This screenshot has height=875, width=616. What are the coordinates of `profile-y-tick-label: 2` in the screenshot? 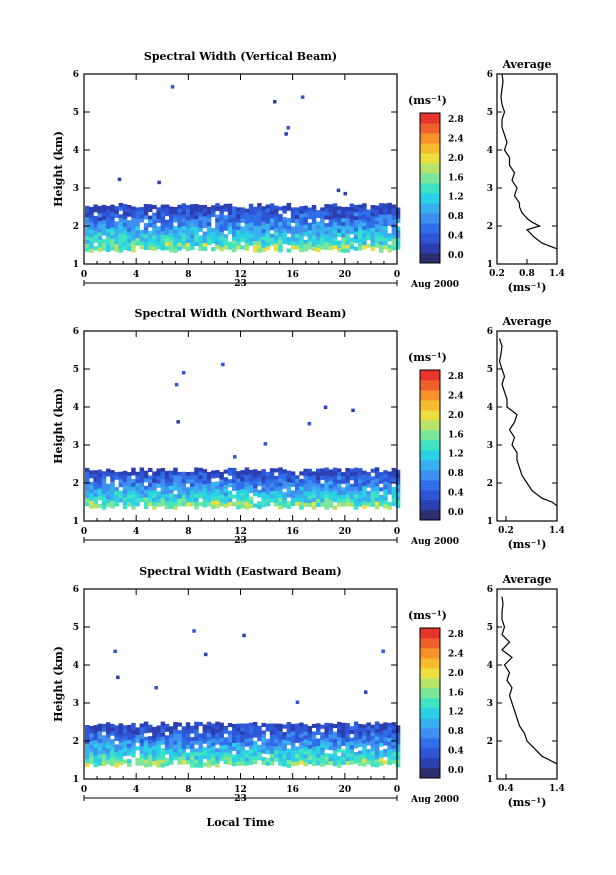 It's located at (490, 484).